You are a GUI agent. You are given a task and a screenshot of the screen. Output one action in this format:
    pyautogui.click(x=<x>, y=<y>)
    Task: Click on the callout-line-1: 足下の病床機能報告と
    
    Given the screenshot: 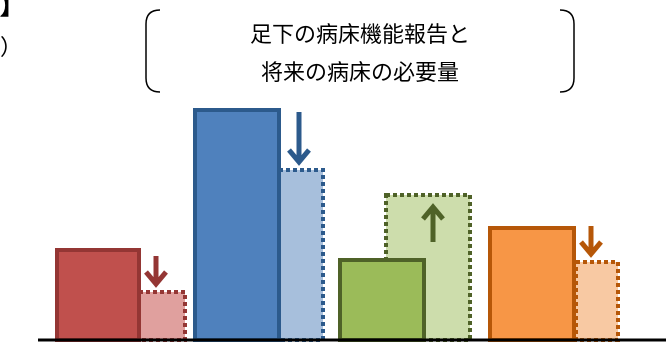 What is the action you would take?
    pyautogui.click(x=360, y=35)
    